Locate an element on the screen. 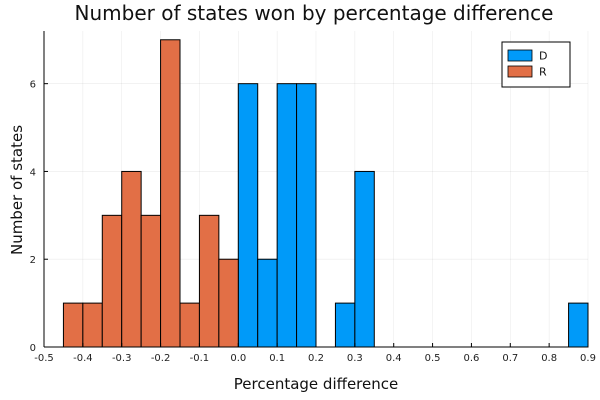 This screenshot has height=400, width=600. x-tick-label: 0.8 is located at coordinates (549, 358).